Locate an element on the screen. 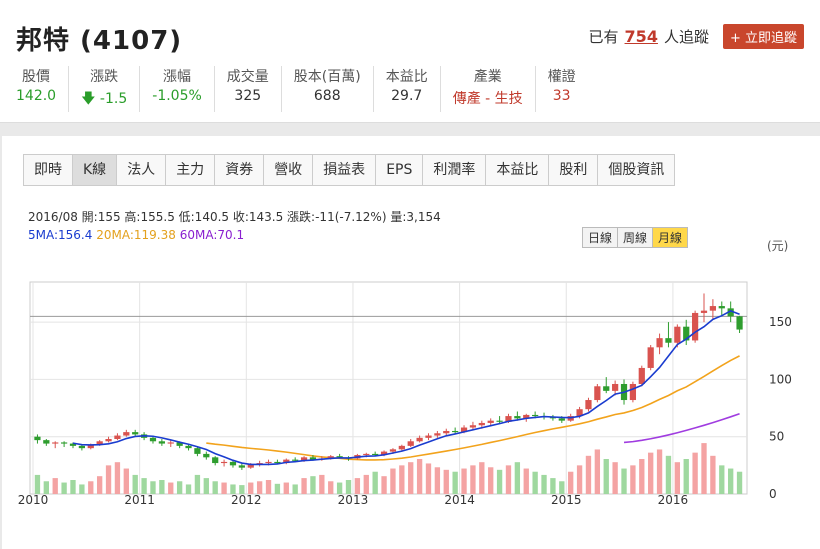  stat-value: 33 is located at coordinates (561, 96).